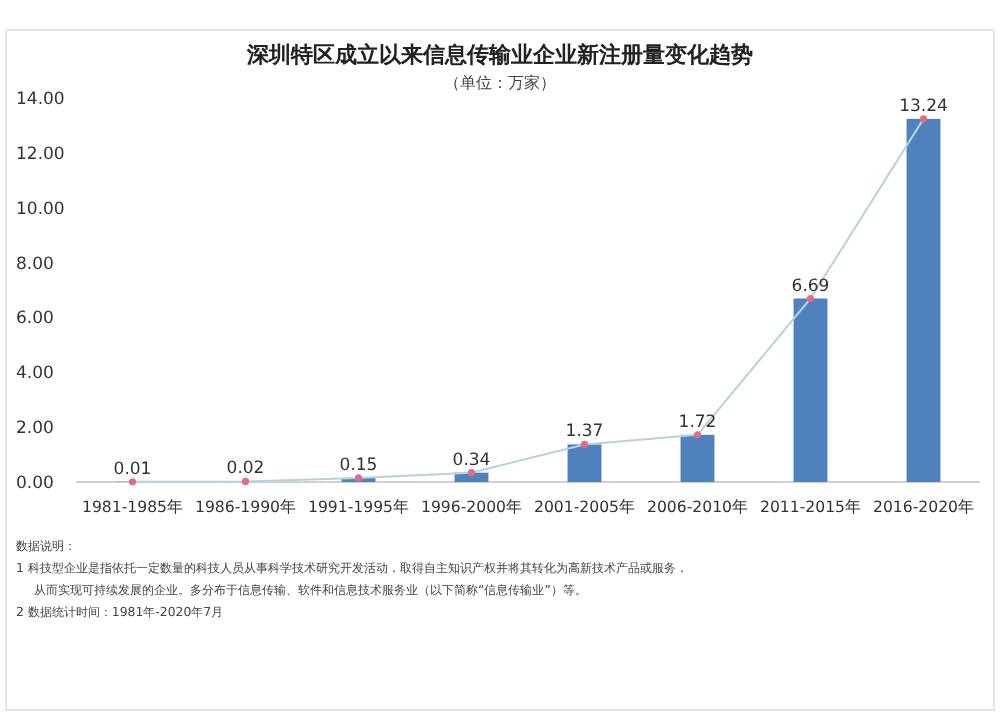 This screenshot has height=724, width=1000. I want to click on chart-title: 深圳特区成立以来信息传输业企业新注册量变化趋势, so click(499, 55).